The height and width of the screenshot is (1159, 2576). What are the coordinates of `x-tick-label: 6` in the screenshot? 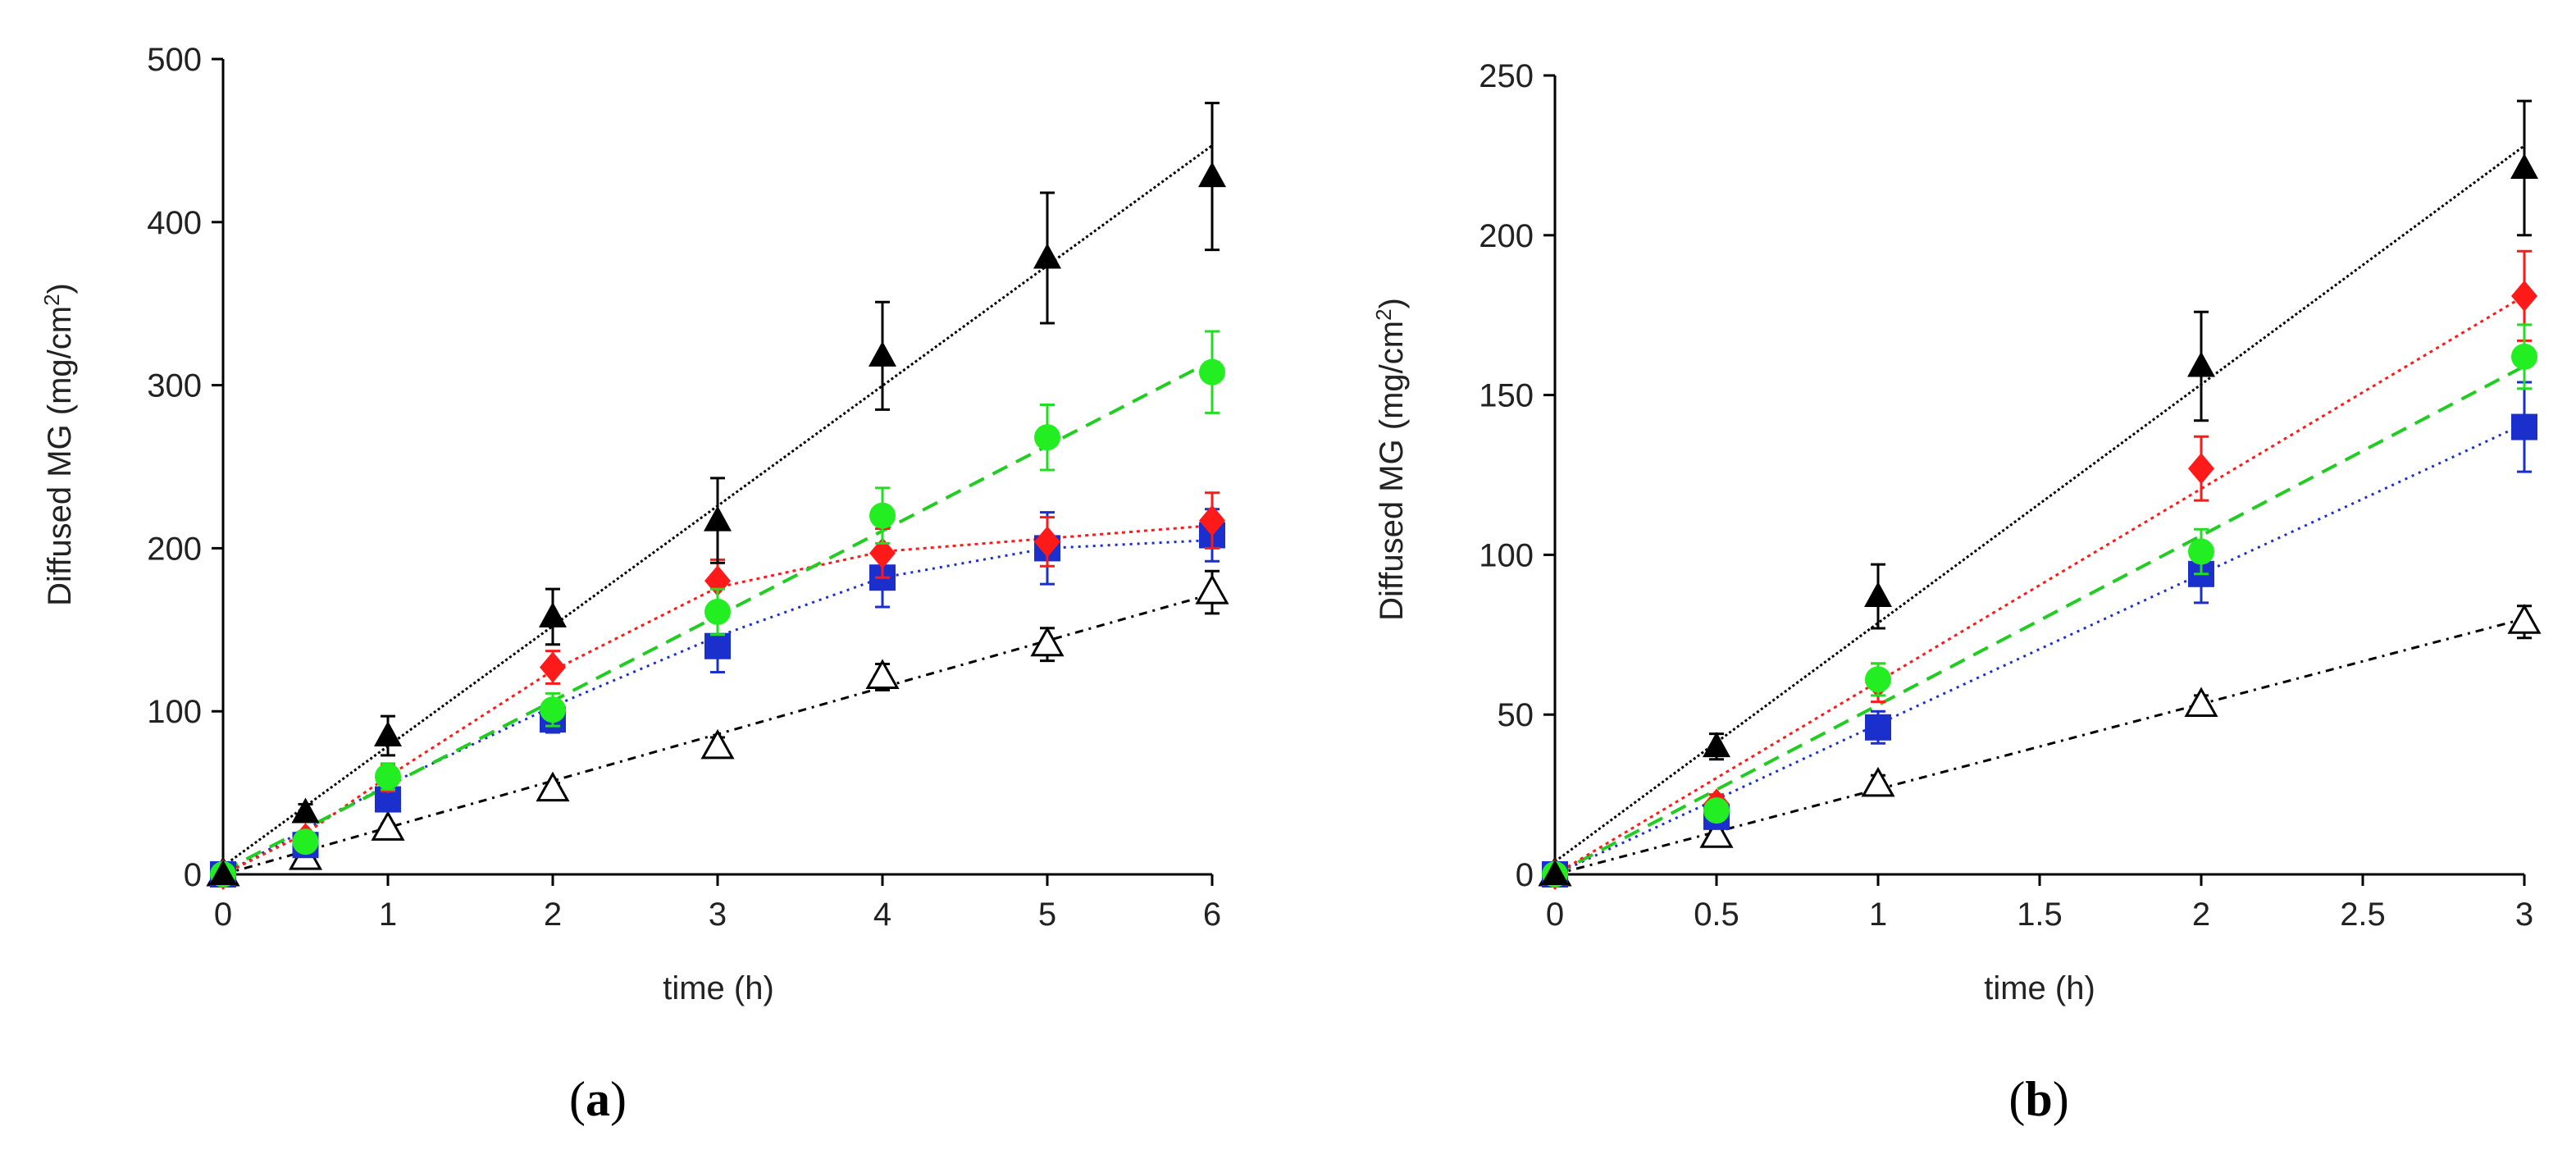 It's located at (1212, 915).